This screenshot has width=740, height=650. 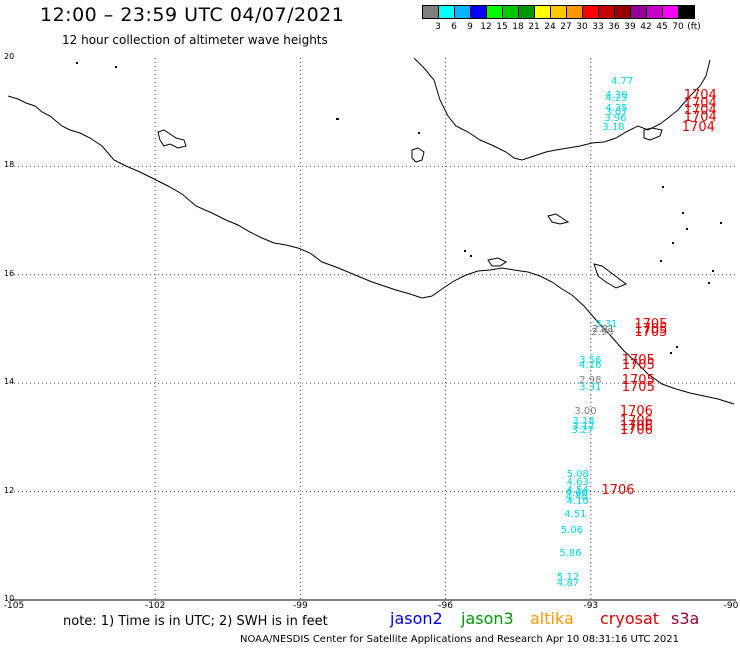 What do you see at coordinates (591, 606) in the screenshot?
I see `longitude-label: -93` at bounding box center [591, 606].